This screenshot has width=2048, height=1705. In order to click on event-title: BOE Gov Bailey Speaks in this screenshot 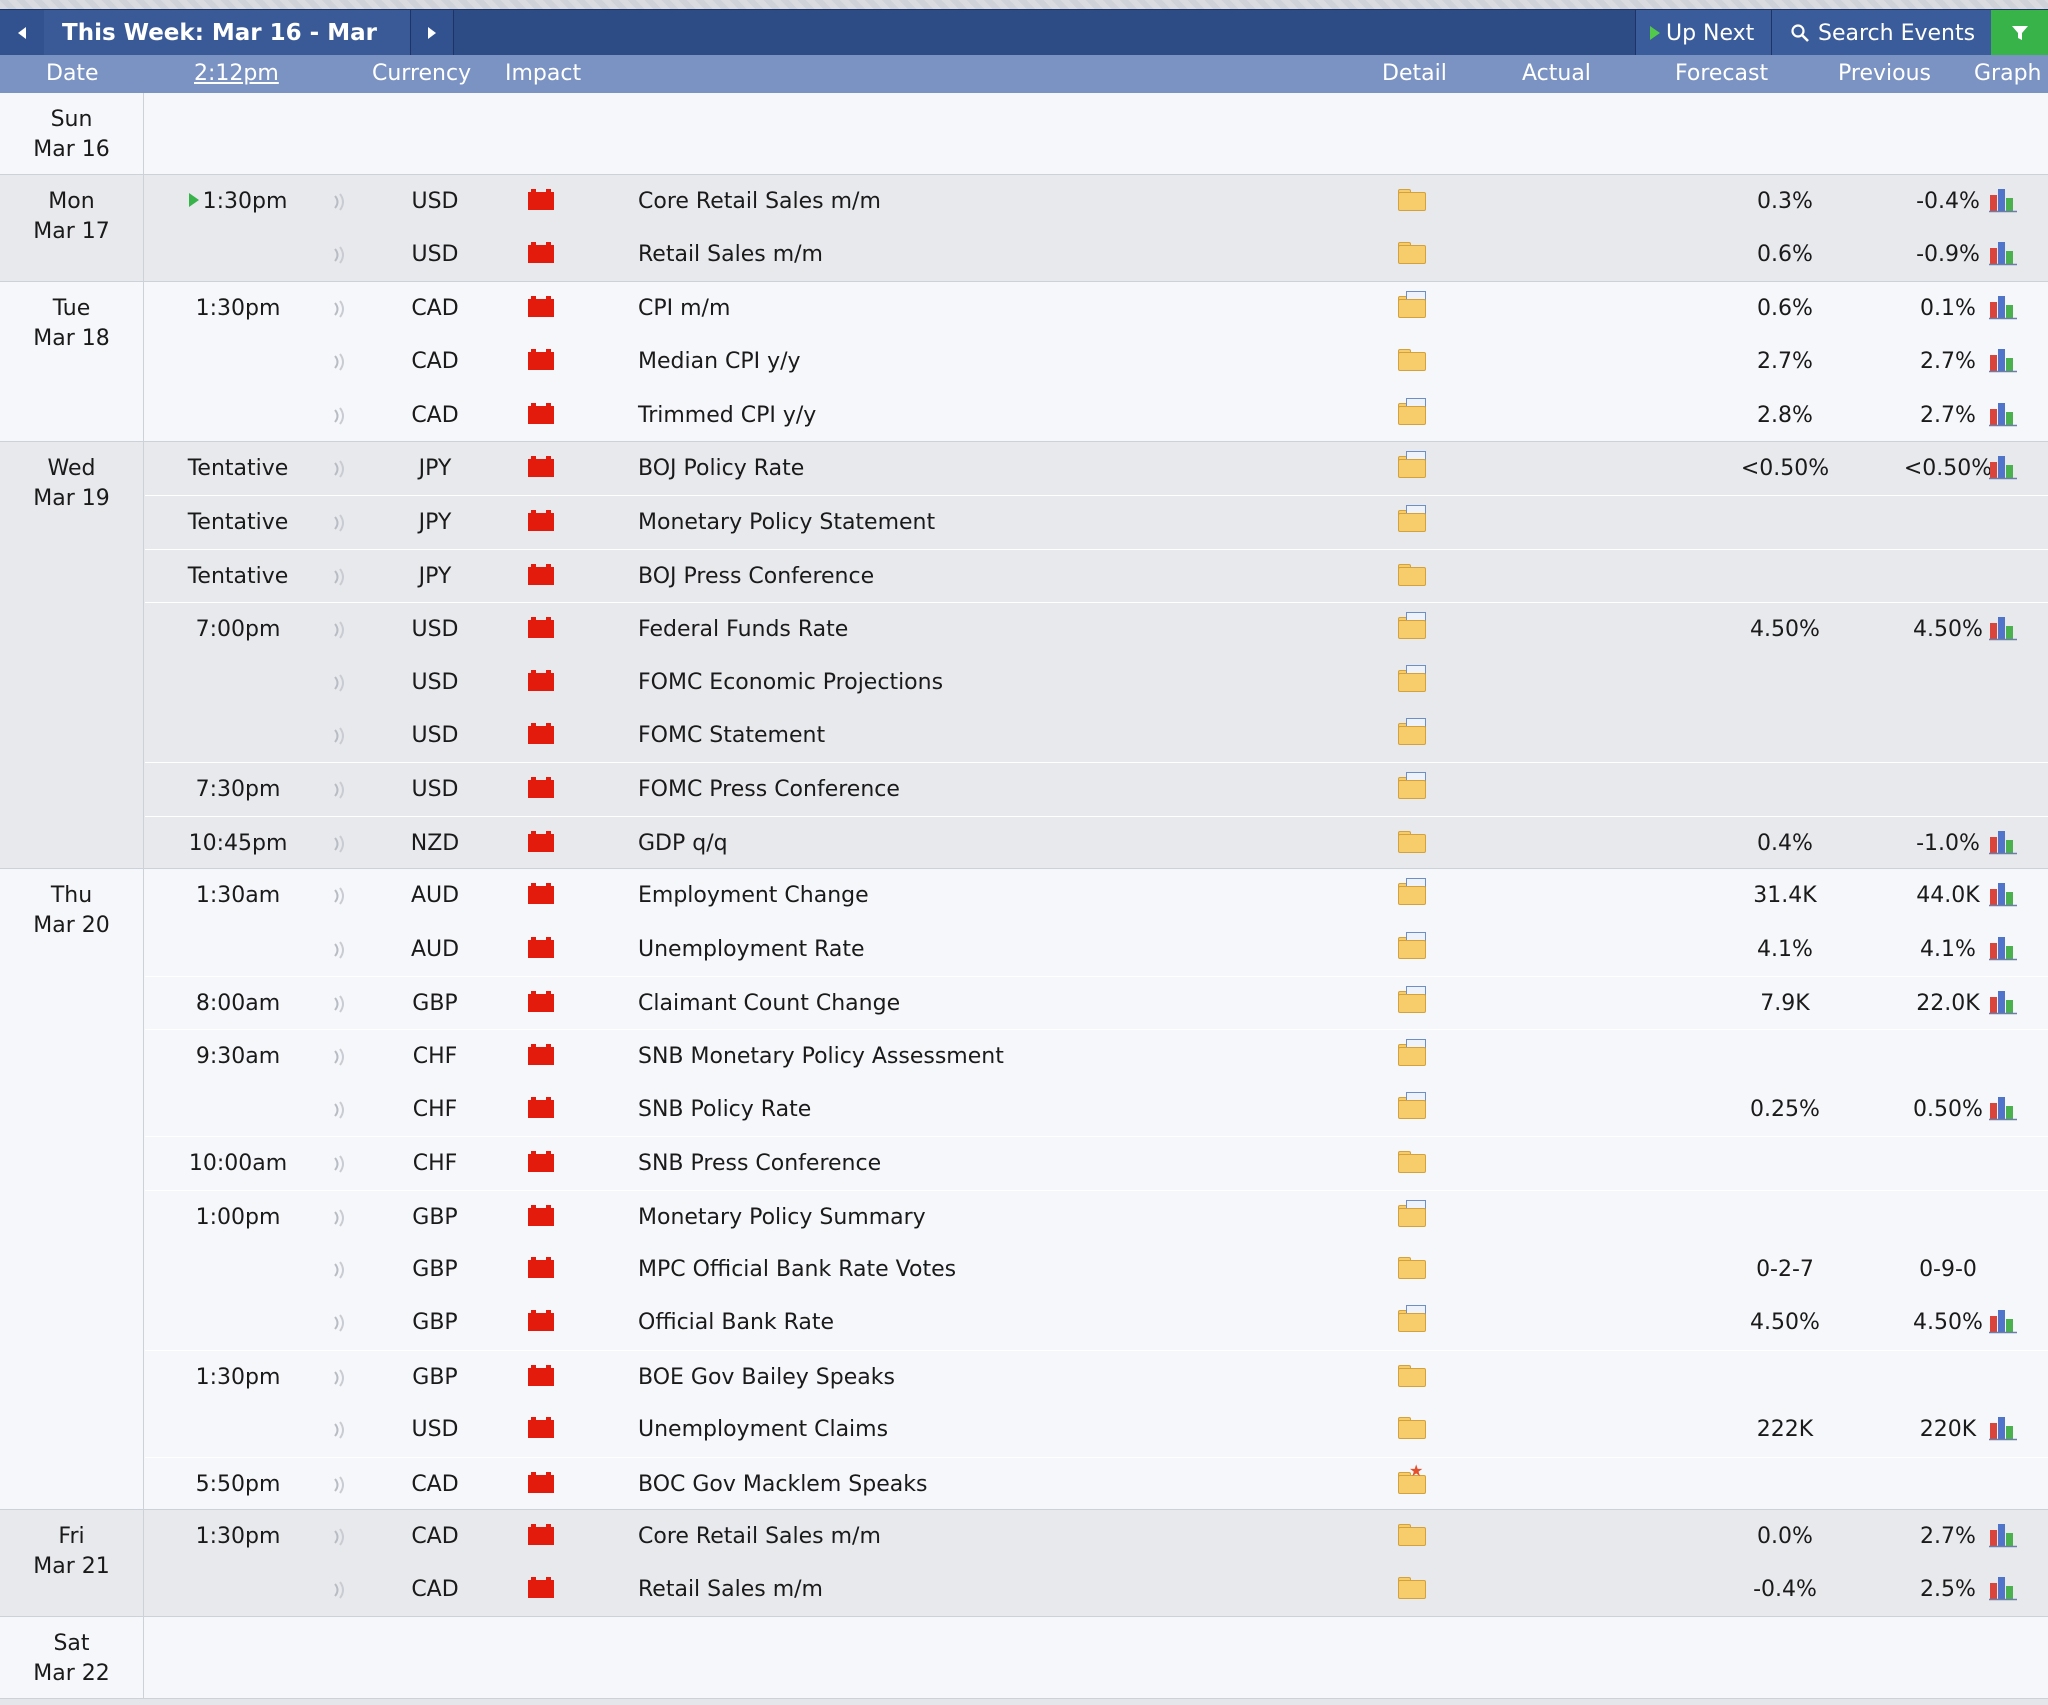, I will do `click(766, 1377)`.